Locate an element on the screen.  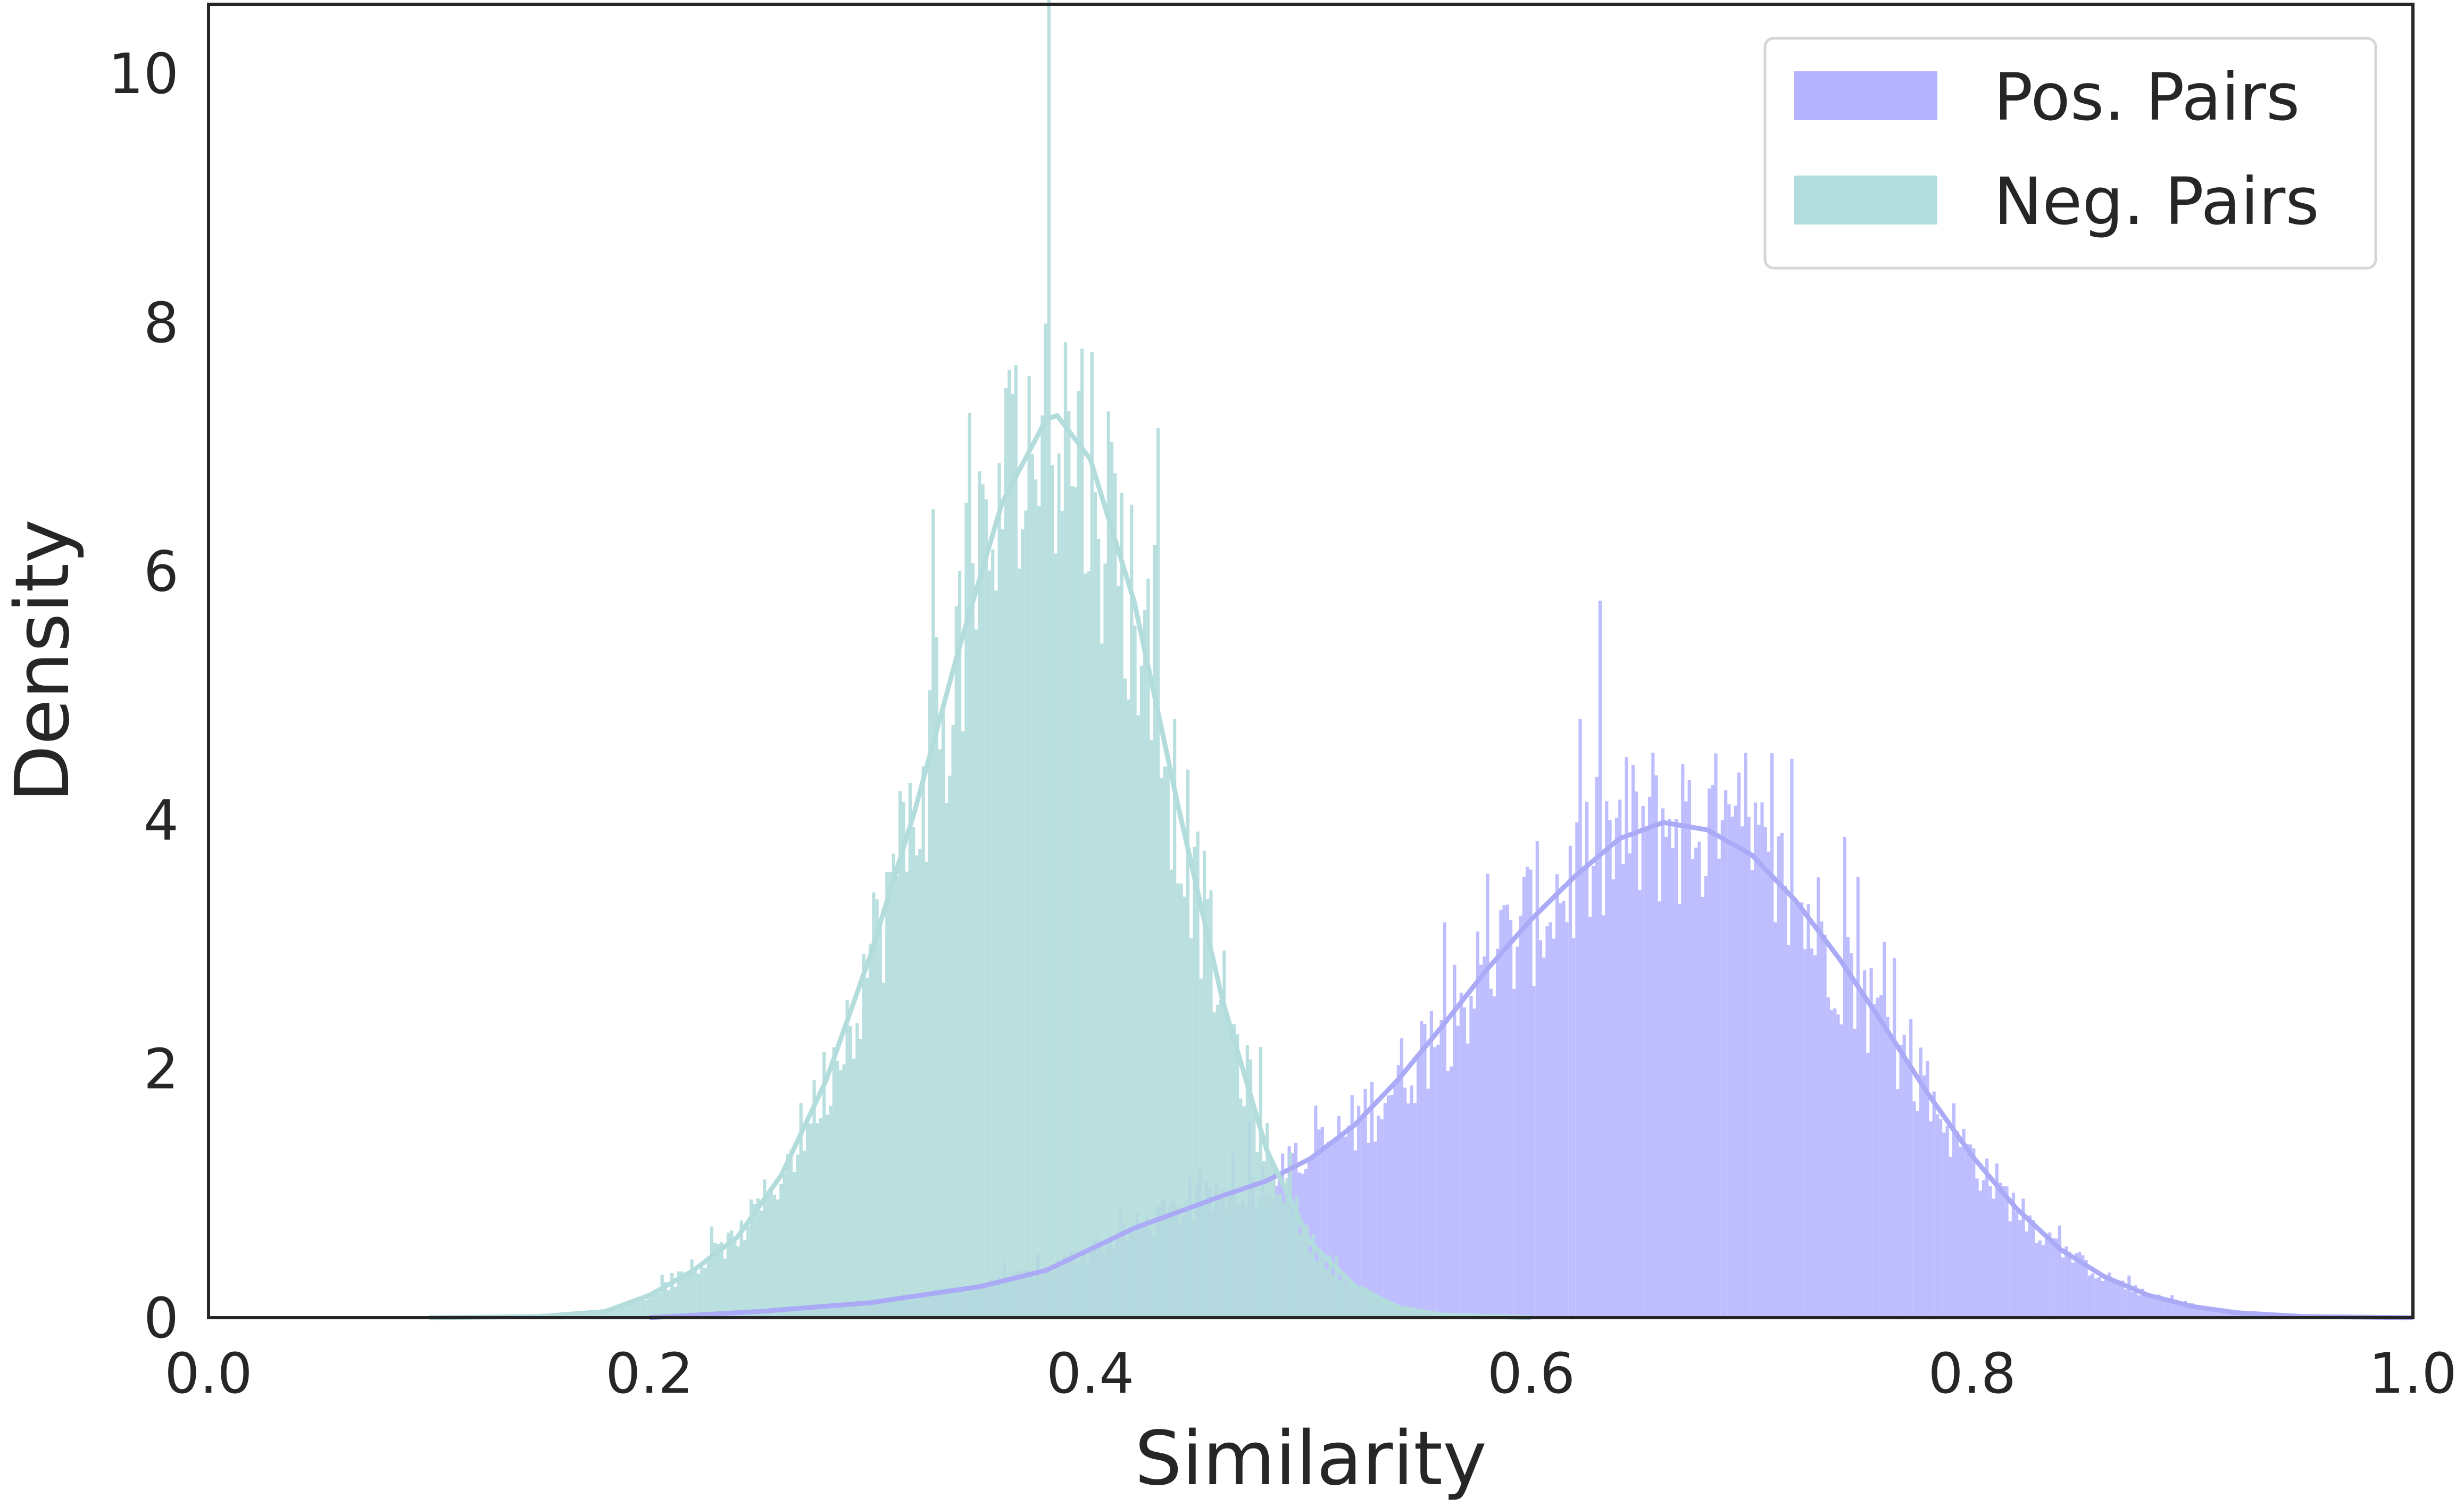
x-tick-label: 0.2 is located at coordinates (649, 1373).